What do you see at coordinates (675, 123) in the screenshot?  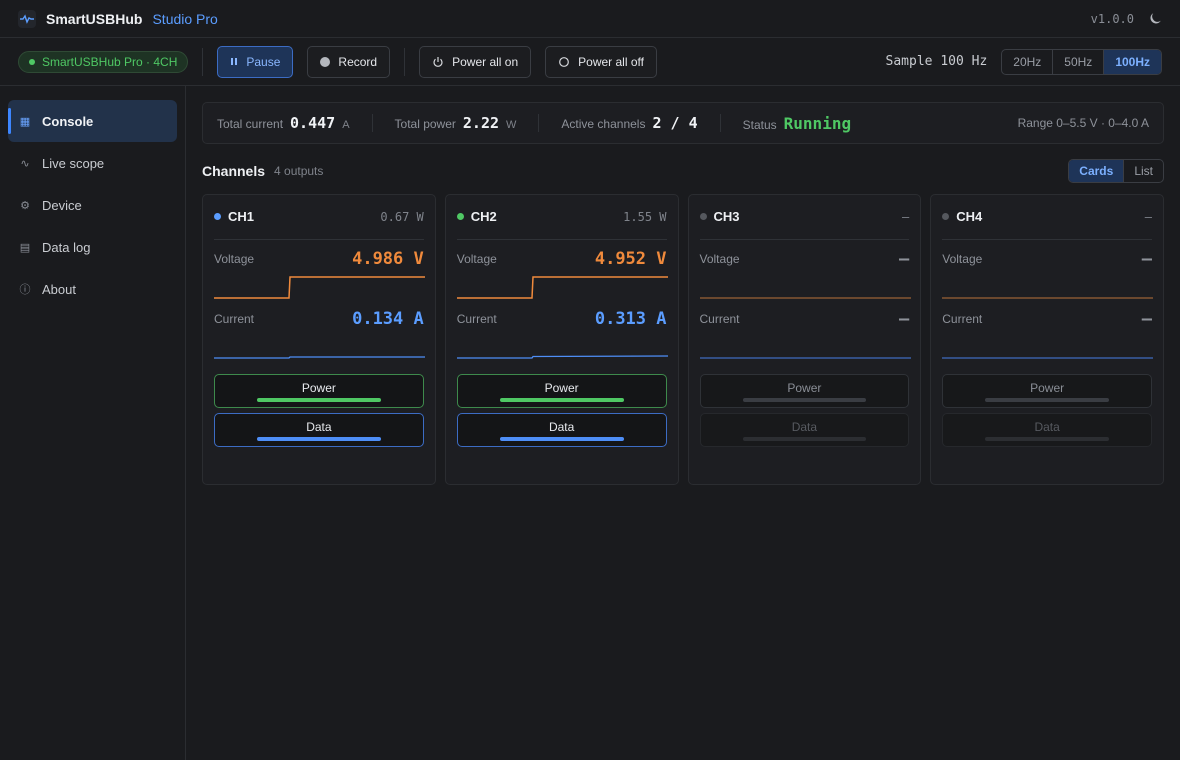 I see `active-channels-value: 2 / 4` at bounding box center [675, 123].